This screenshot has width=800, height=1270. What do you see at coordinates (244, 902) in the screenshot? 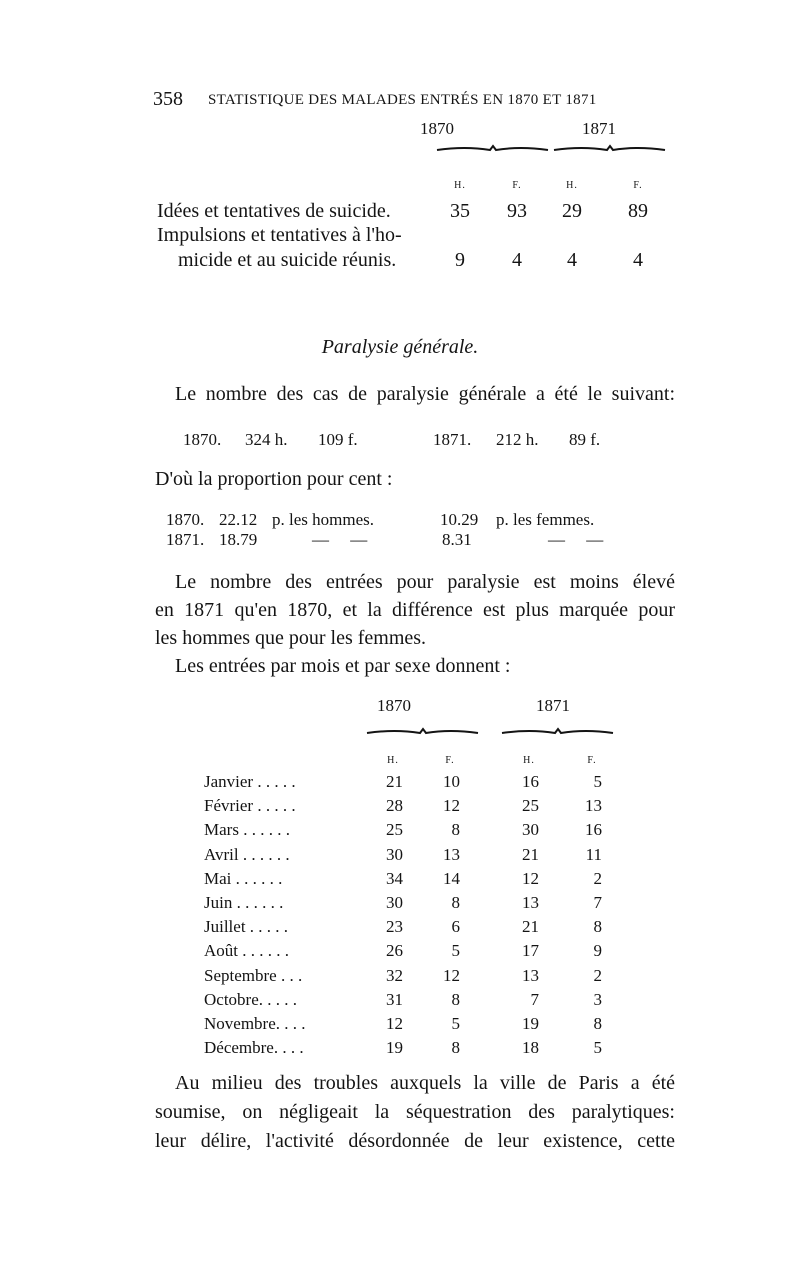
I see `month-label: Juin . . . . . .` at bounding box center [244, 902].